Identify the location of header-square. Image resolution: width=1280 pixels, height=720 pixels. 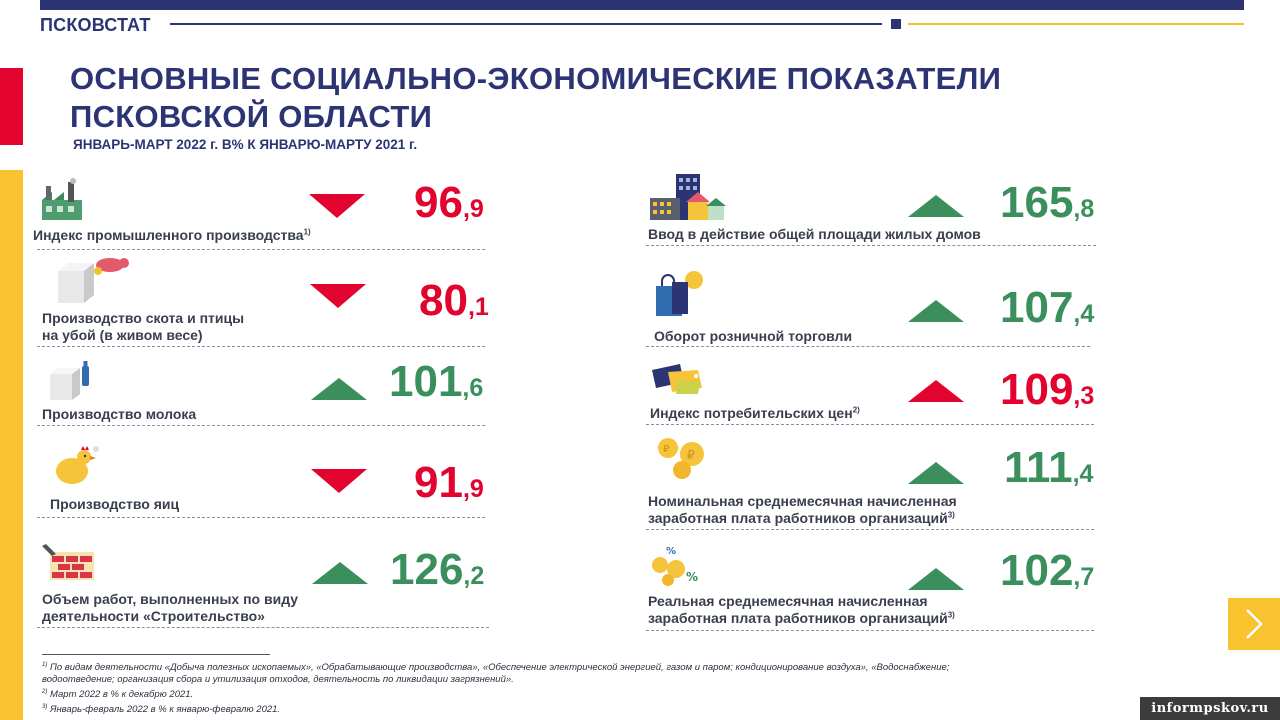
(896, 24).